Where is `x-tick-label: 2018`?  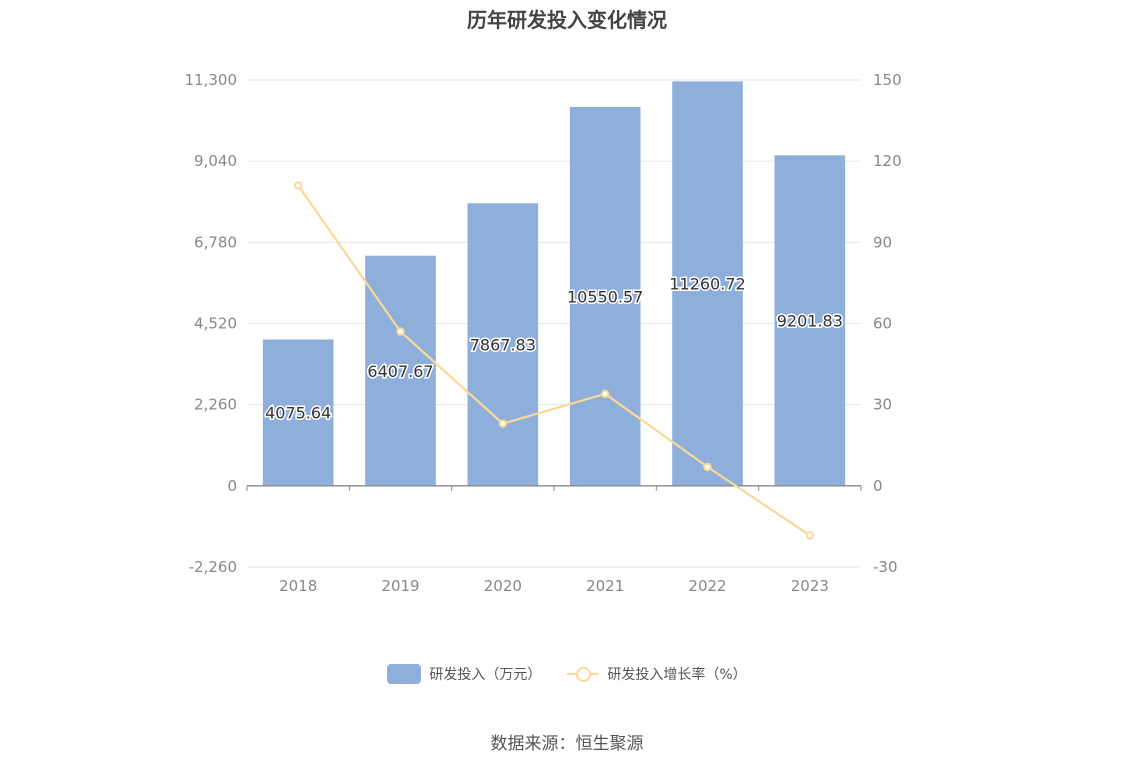 x-tick-label: 2018 is located at coordinates (298, 586).